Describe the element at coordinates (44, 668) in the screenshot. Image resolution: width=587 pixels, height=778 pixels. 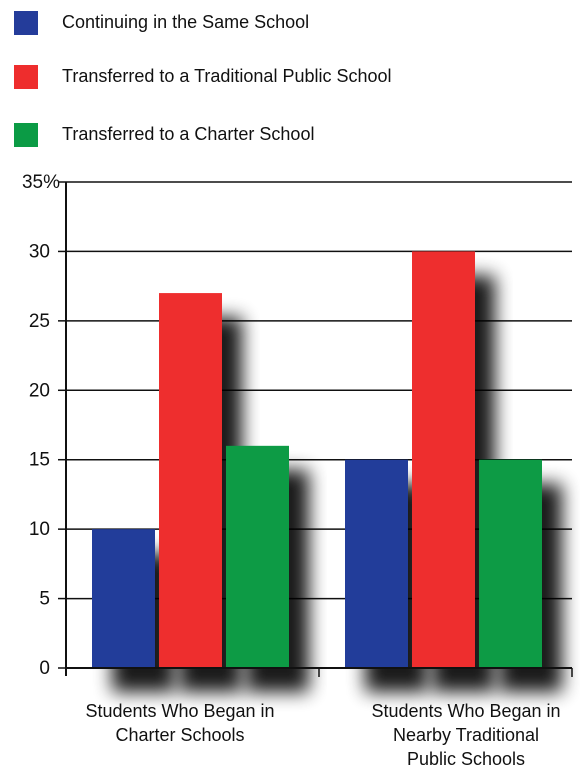
I see `y-tick-label: 0` at that location.